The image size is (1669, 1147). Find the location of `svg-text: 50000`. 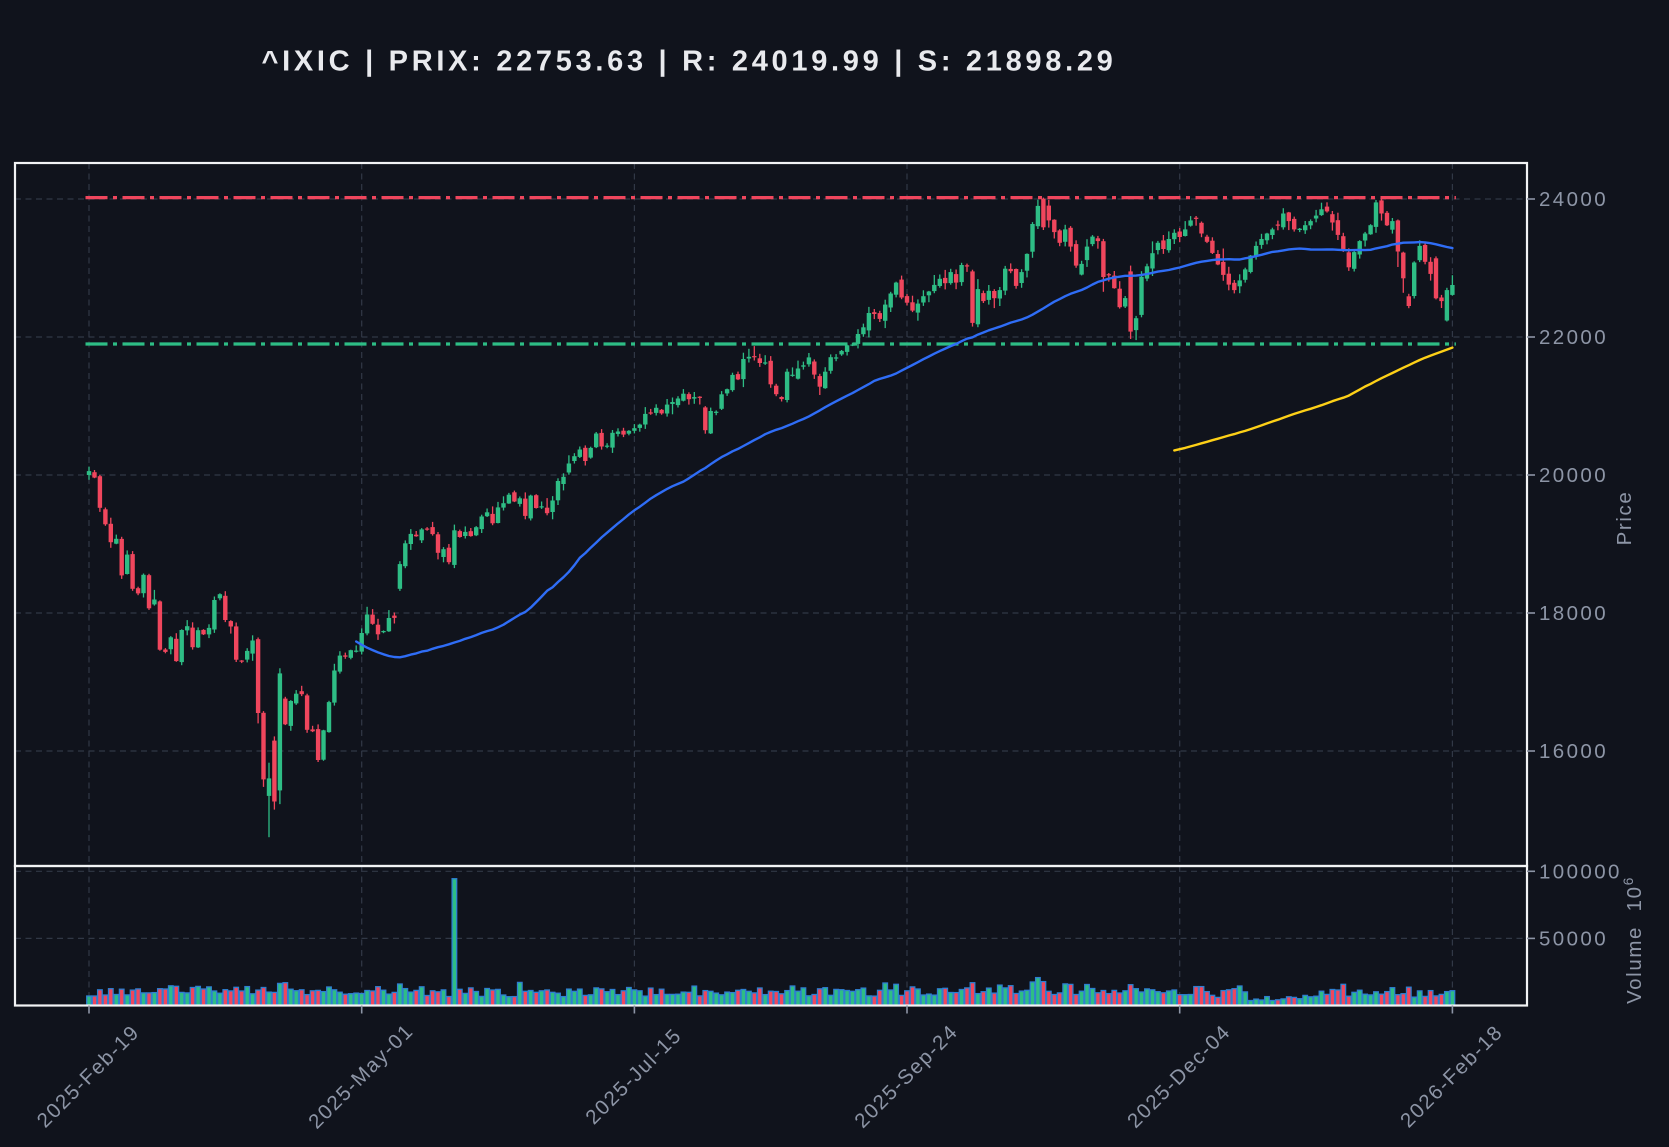

svg-text: 50000 is located at coordinates (1573, 938).